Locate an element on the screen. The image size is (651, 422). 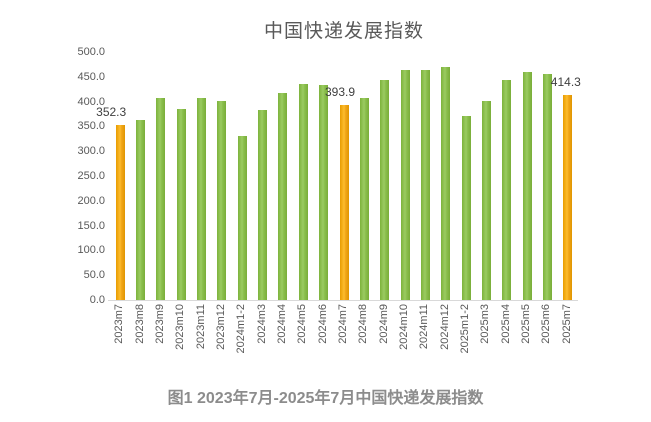
bar-2024m6 is located at coordinates (324, 192).